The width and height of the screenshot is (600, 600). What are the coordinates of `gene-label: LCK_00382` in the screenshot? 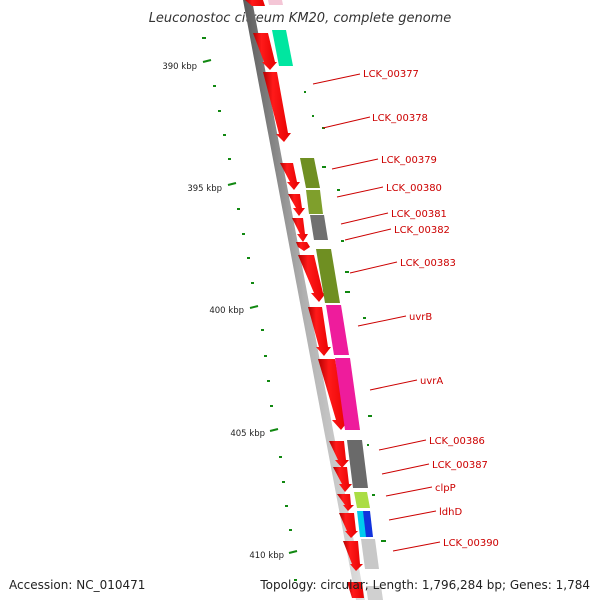 It's located at (422, 230).